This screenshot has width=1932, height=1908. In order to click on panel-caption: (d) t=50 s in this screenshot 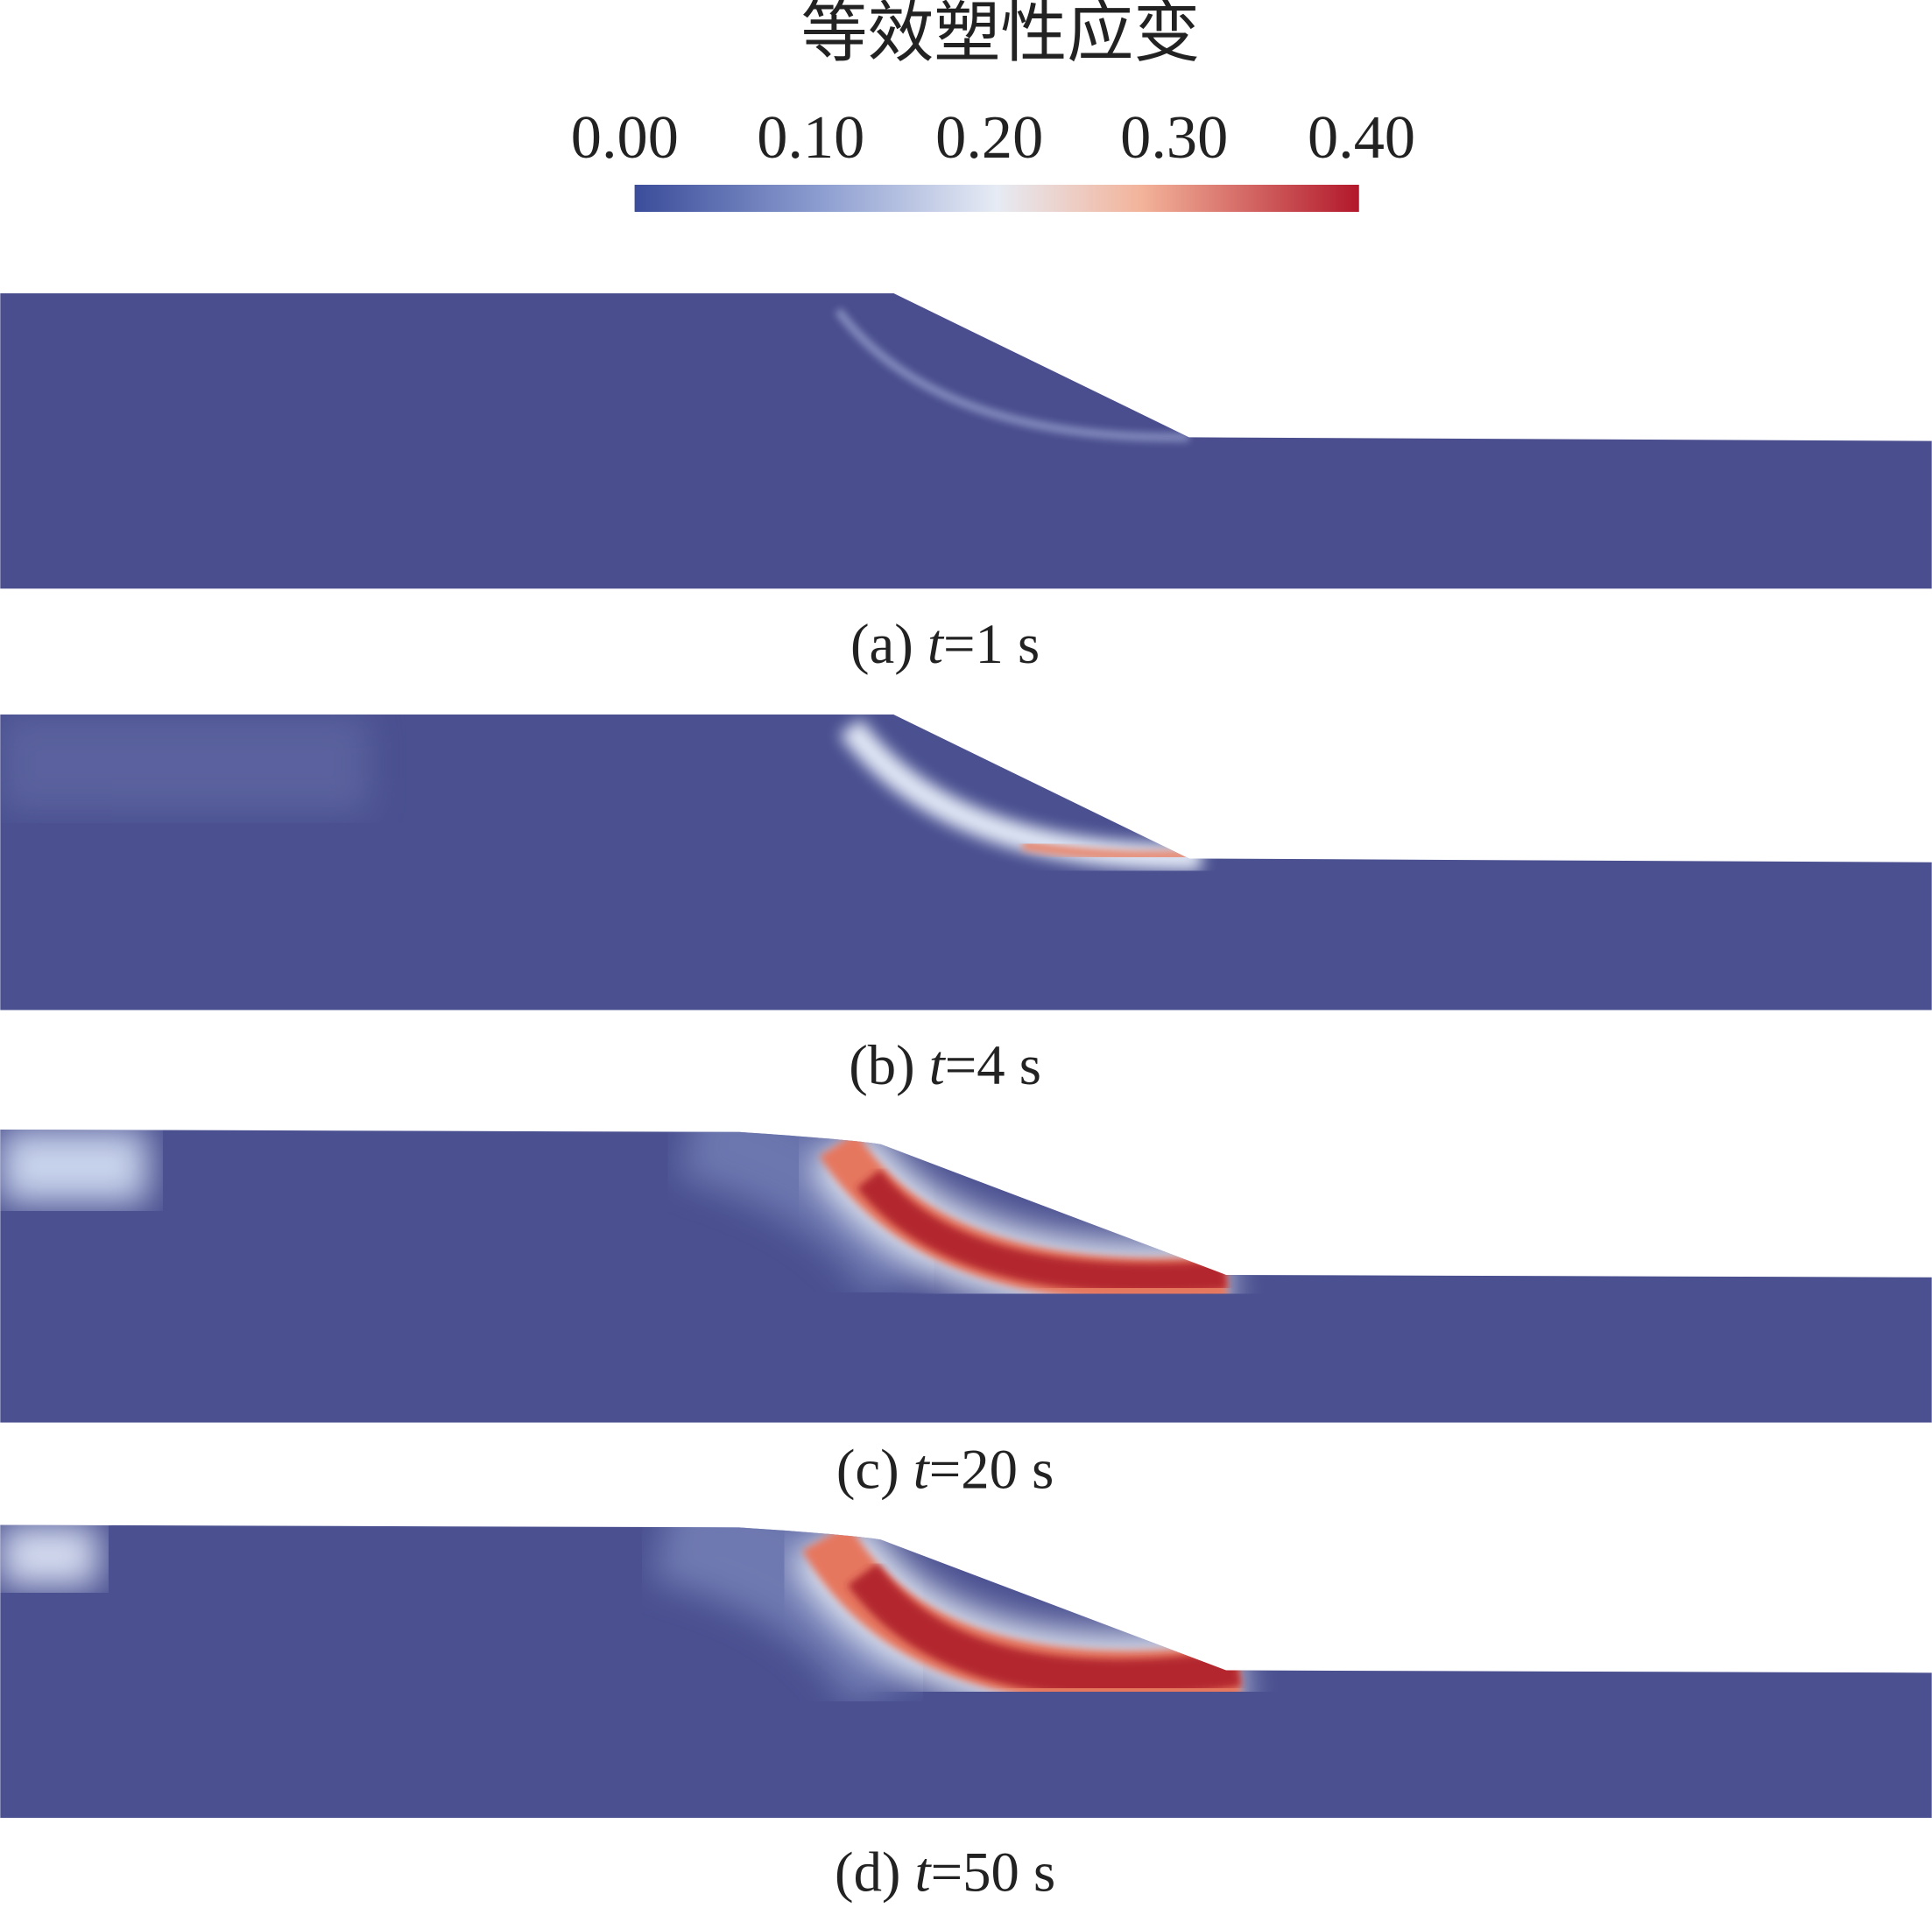, I will do `click(945, 1871)`.